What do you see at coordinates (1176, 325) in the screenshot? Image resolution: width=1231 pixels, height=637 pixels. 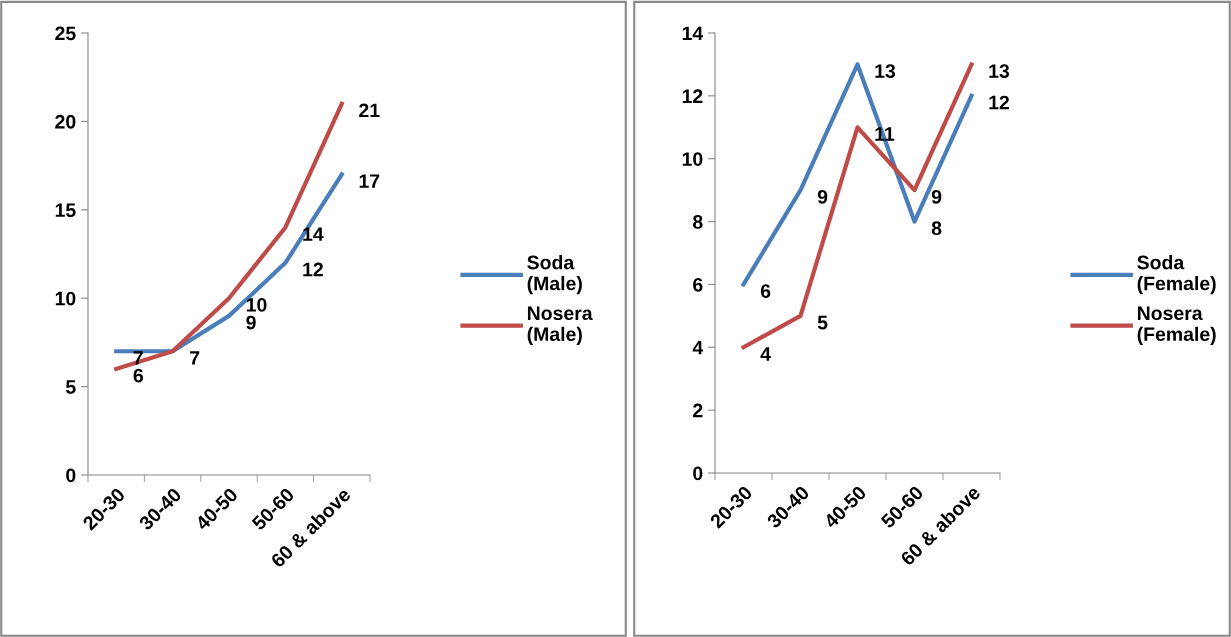 I see `legend-label: Nosera (Female)` at bounding box center [1176, 325].